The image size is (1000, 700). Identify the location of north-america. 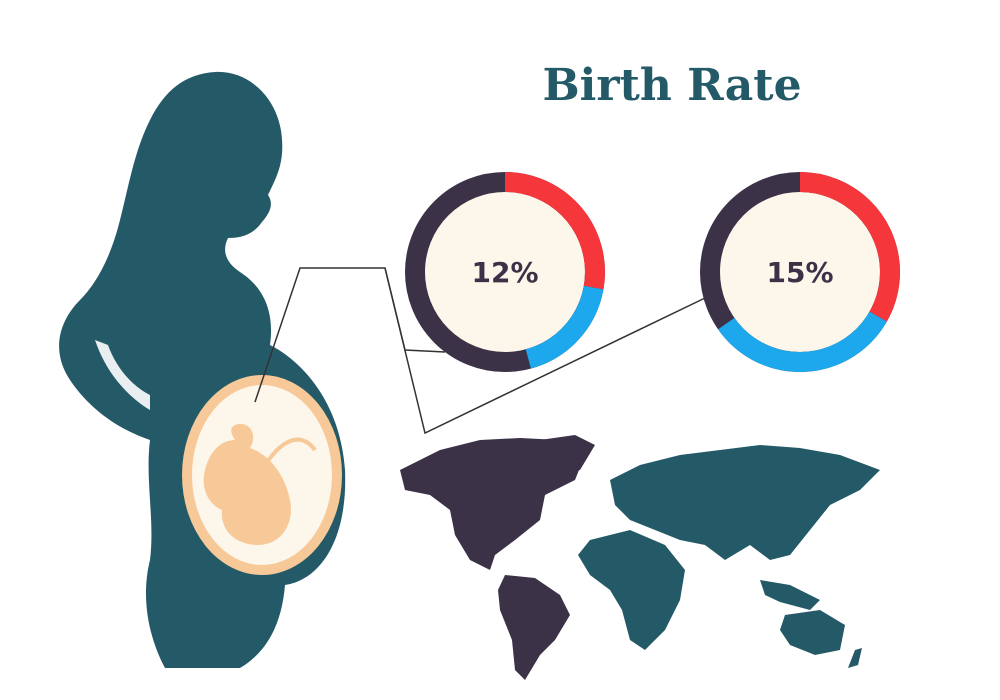
(492, 504).